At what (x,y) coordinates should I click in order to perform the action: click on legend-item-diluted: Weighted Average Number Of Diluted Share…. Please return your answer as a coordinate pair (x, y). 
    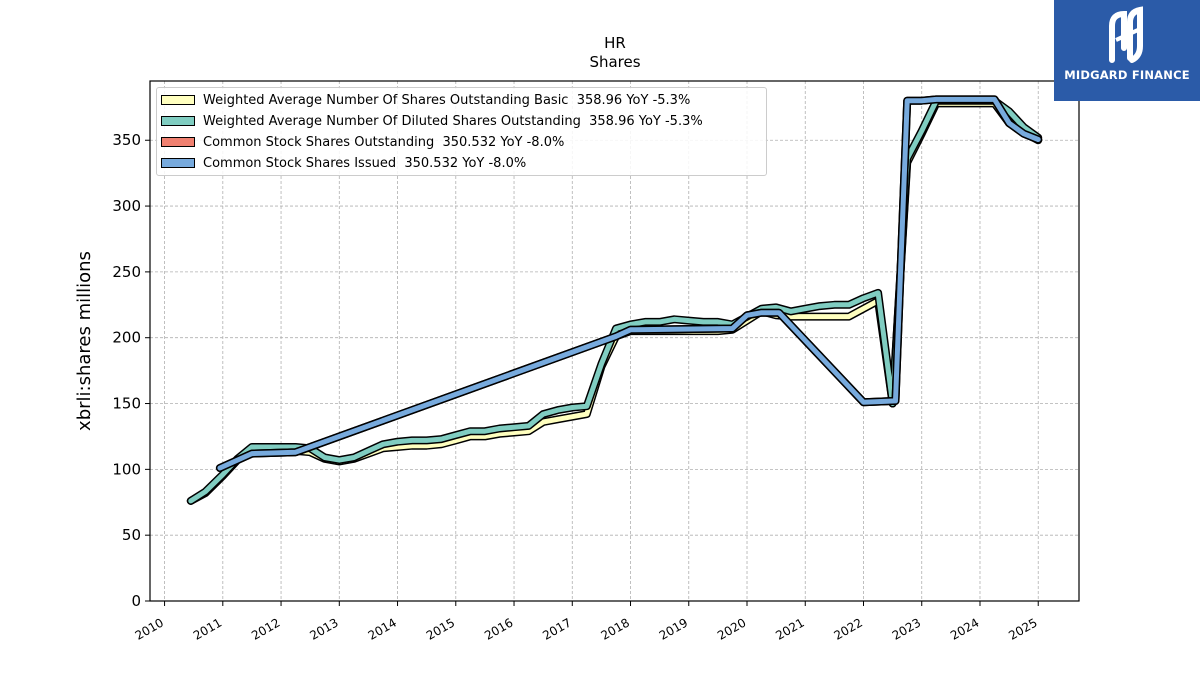
    Looking at the image, I should click on (432, 121).